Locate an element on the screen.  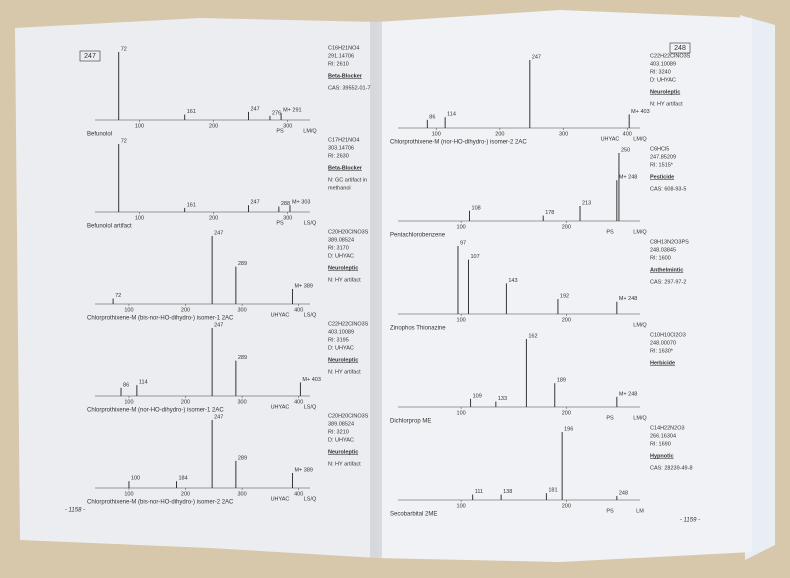
peak-label: 108 is located at coordinates (476, 208).